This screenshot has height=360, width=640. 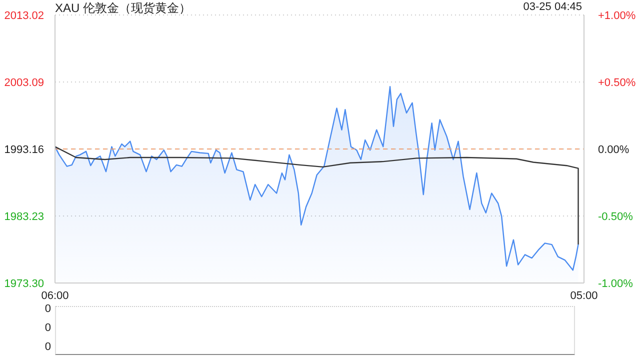 I want to click on y2-tick-label: -0.50%, so click(x=616, y=217).